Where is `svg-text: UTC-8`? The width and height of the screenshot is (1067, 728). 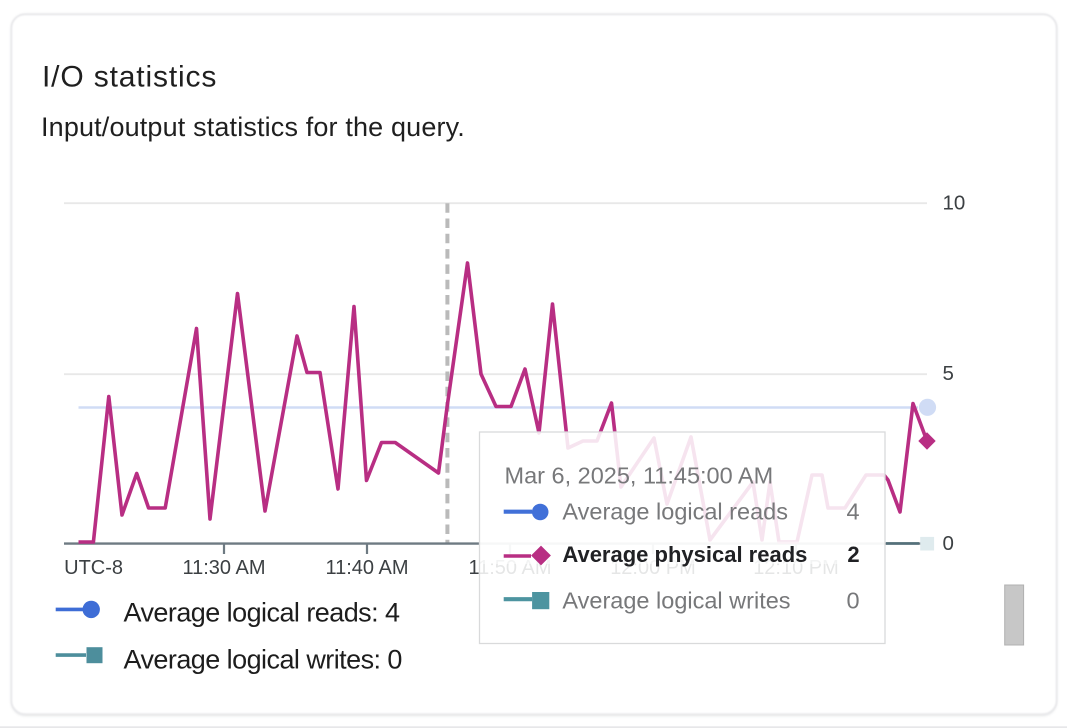 svg-text: UTC-8 is located at coordinates (93, 568).